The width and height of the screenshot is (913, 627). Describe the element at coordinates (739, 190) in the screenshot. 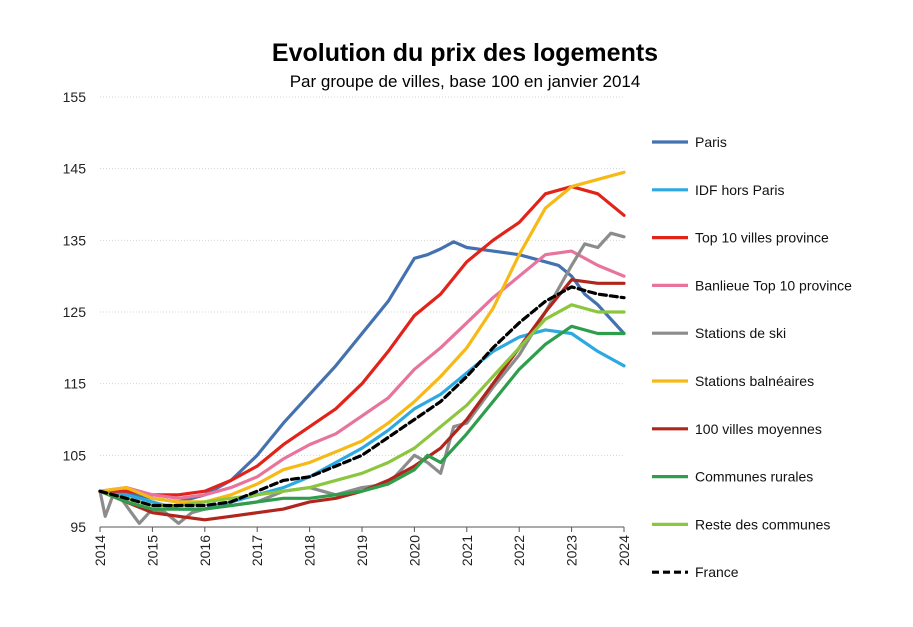

I see `legend-label: IDF hors Paris` at that location.